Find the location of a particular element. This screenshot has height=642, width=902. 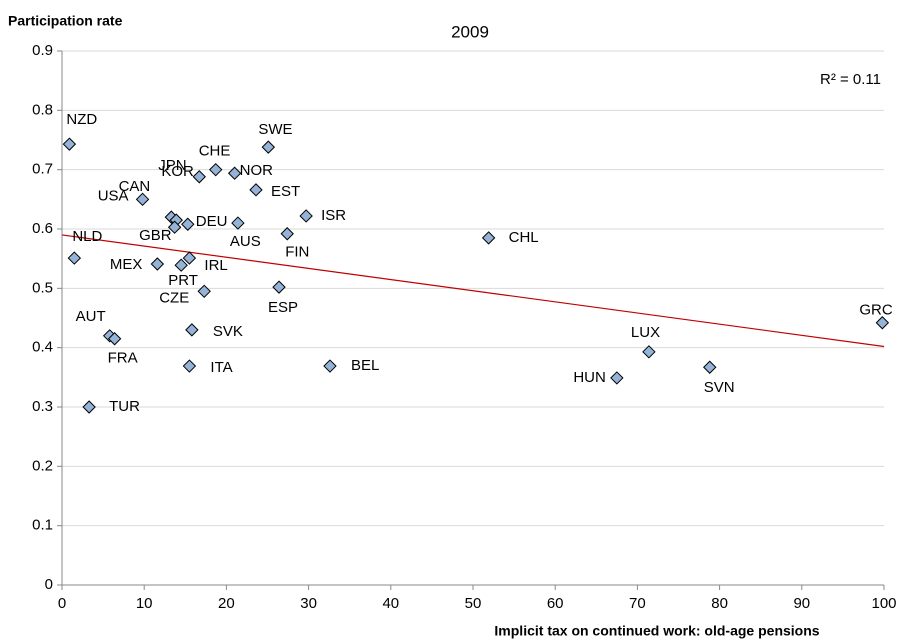

point-label: ISR is located at coordinates (333, 215).